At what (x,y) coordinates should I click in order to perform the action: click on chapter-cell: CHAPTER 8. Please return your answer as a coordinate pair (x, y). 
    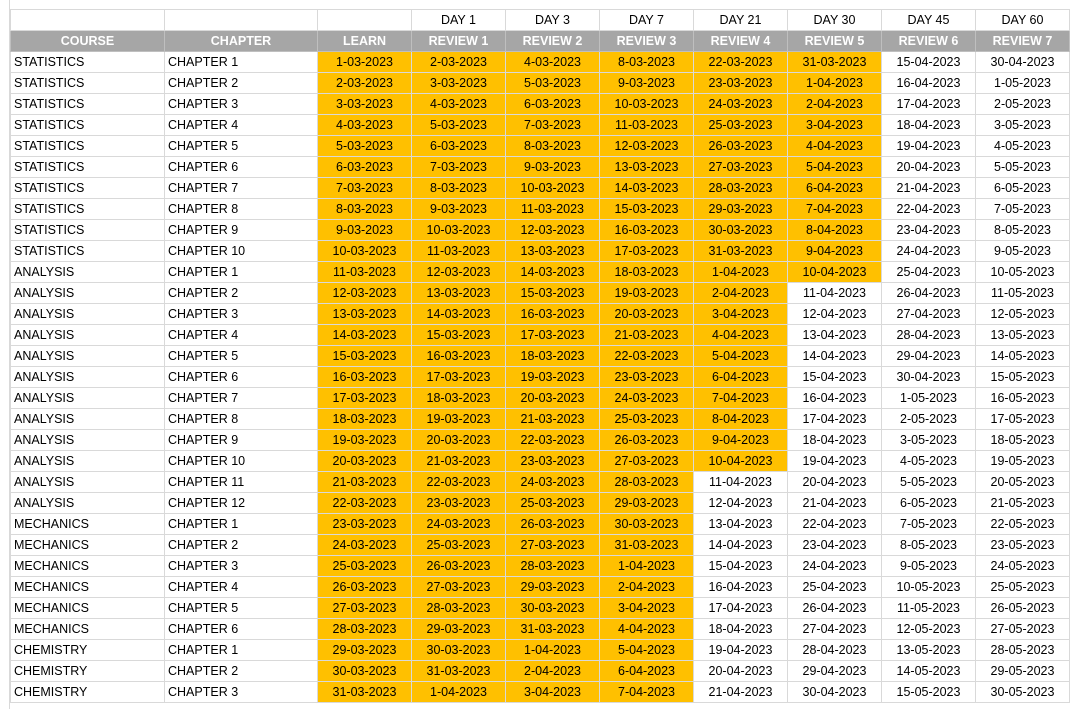
    Looking at the image, I should click on (241, 209).